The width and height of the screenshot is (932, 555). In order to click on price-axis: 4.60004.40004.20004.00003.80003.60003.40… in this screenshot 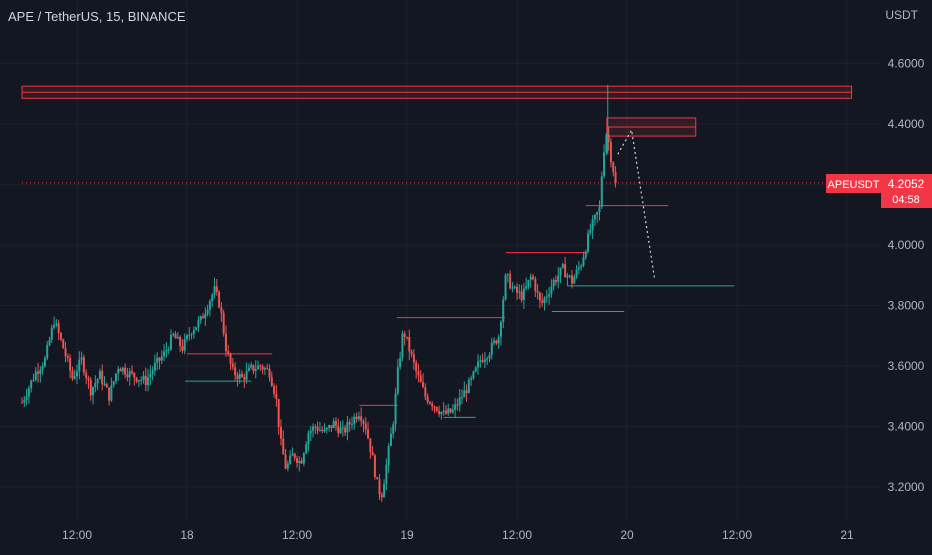, I will do `click(906, 276)`.